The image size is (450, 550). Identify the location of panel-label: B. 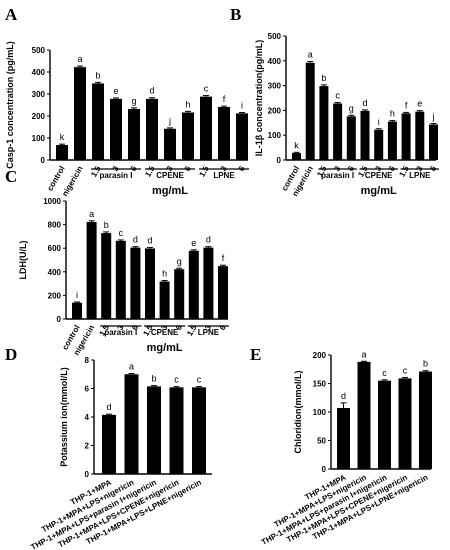
(235, 14).